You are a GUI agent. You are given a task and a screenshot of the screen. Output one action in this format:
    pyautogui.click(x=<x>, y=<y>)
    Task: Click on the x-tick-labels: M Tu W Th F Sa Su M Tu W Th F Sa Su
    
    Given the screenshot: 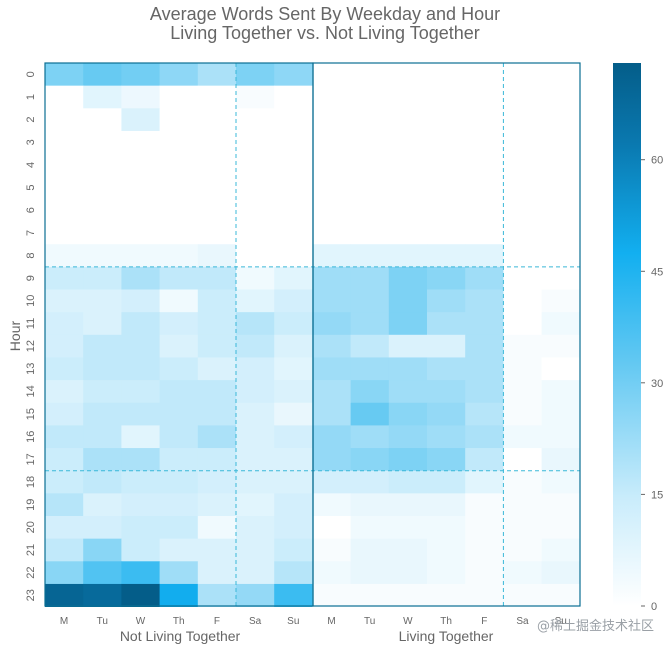 What is the action you would take?
    pyautogui.click(x=313, y=621)
    